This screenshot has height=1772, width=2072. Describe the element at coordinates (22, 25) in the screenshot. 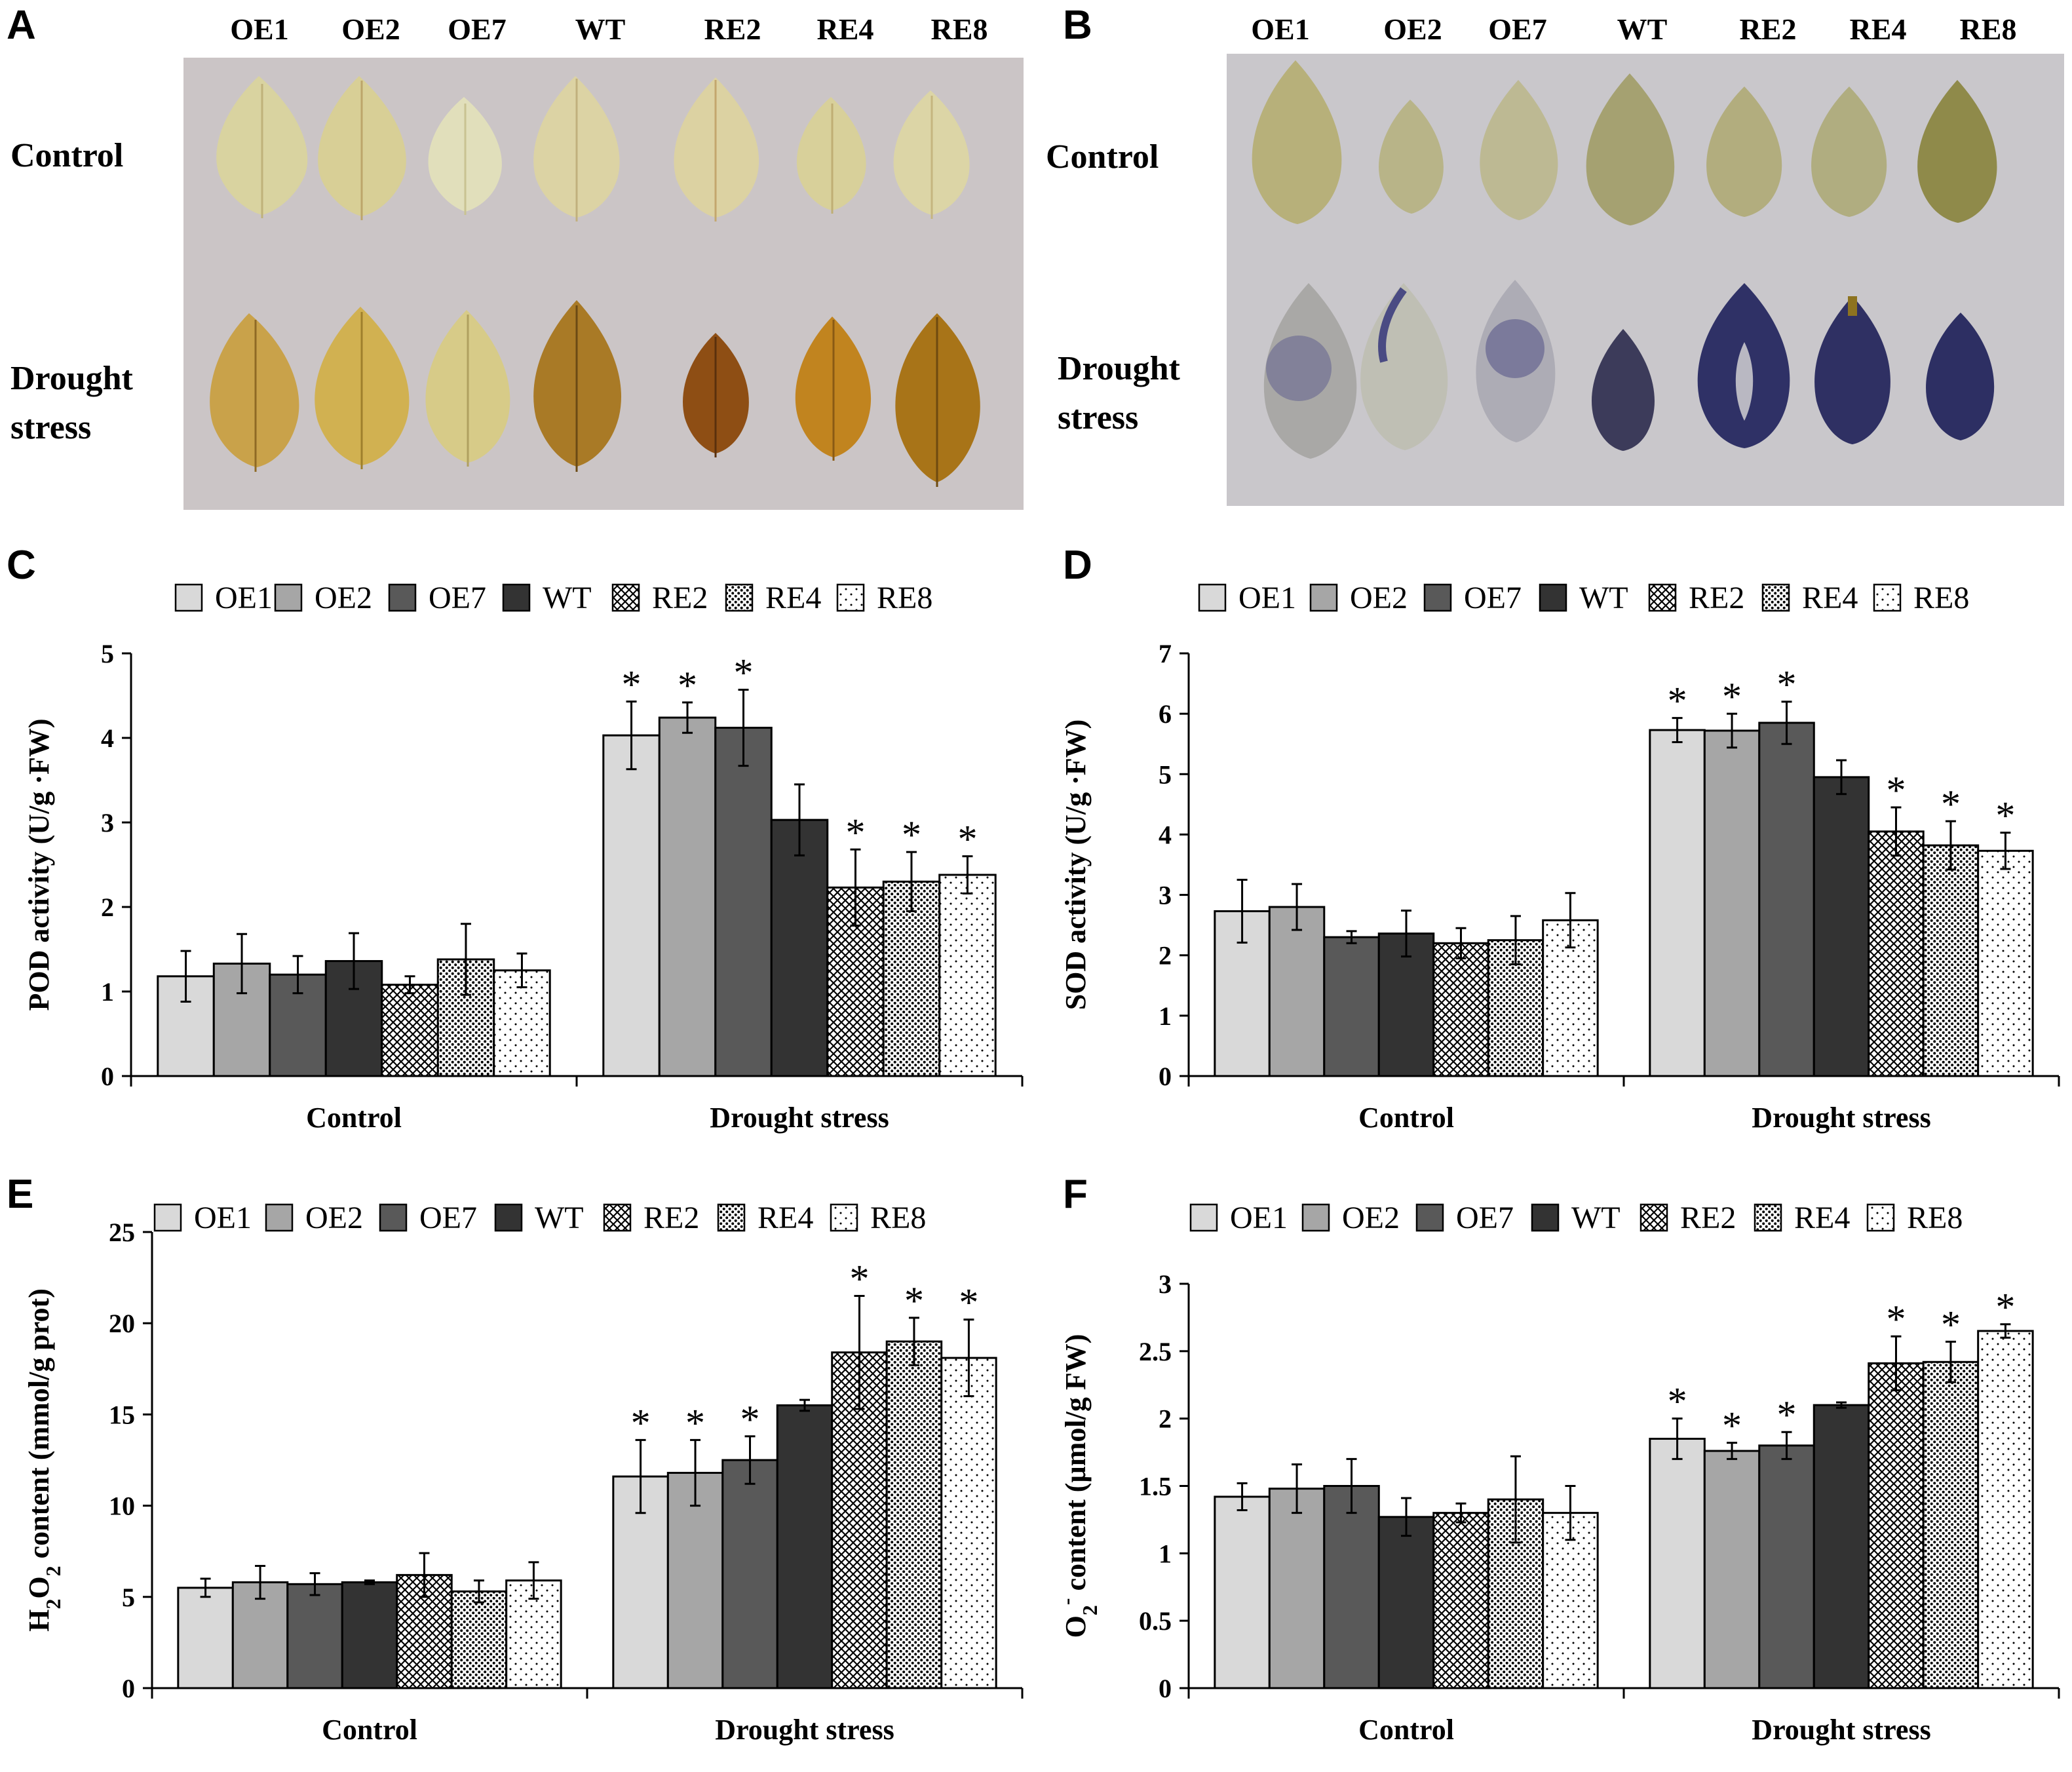

I see `panel-label-a: A` at that location.